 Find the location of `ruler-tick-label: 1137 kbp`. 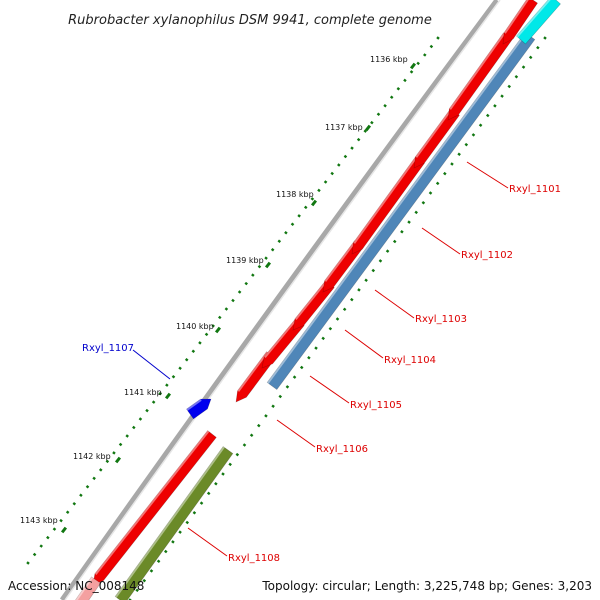

ruler-tick-label: 1137 kbp is located at coordinates (344, 127).